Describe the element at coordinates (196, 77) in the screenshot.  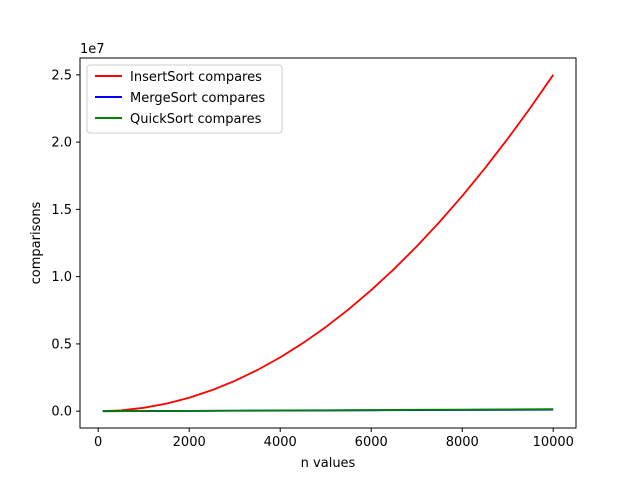
I see `legend-label-insertsort: InsertSort compares` at that location.